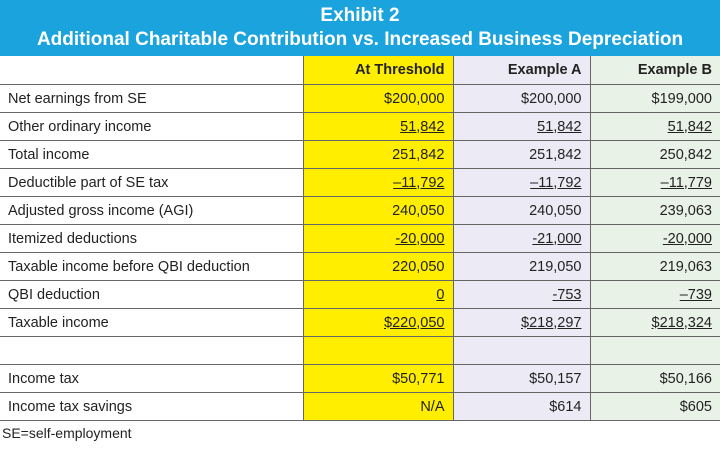  Describe the element at coordinates (685, 378) in the screenshot. I see `cell-value: $50,166` at that location.